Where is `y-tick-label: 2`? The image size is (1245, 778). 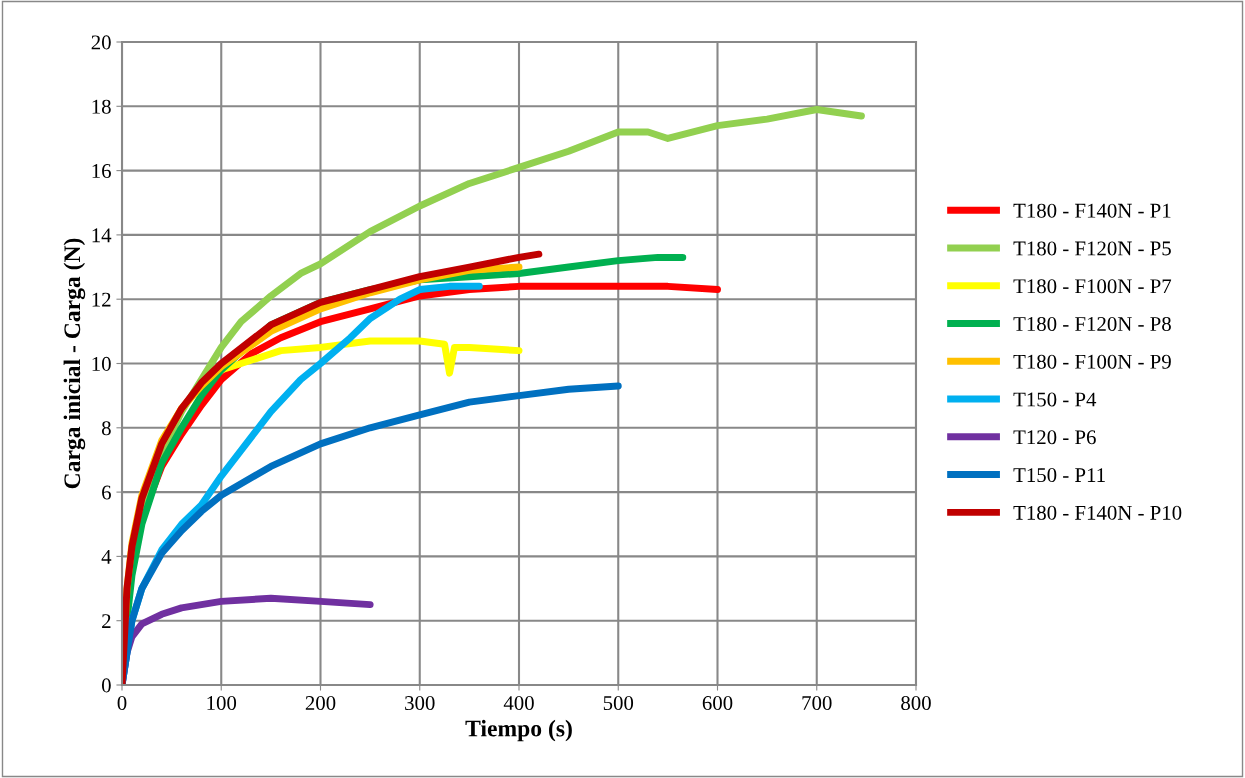
y-tick-label: 2 is located at coordinates (106, 621).